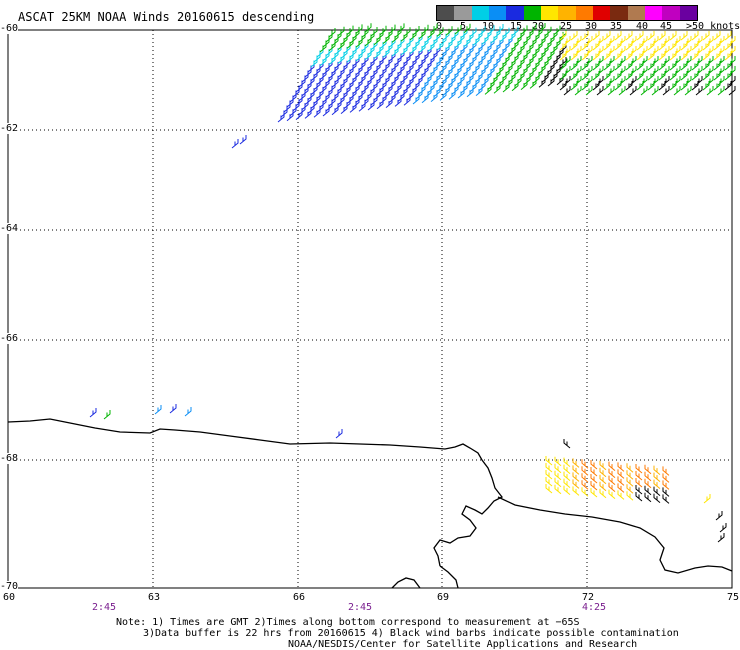  What do you see at coordinates (104, 607) in the screenshot?
I see `time-label-1: 2:45` at bounding box center [104, 607].